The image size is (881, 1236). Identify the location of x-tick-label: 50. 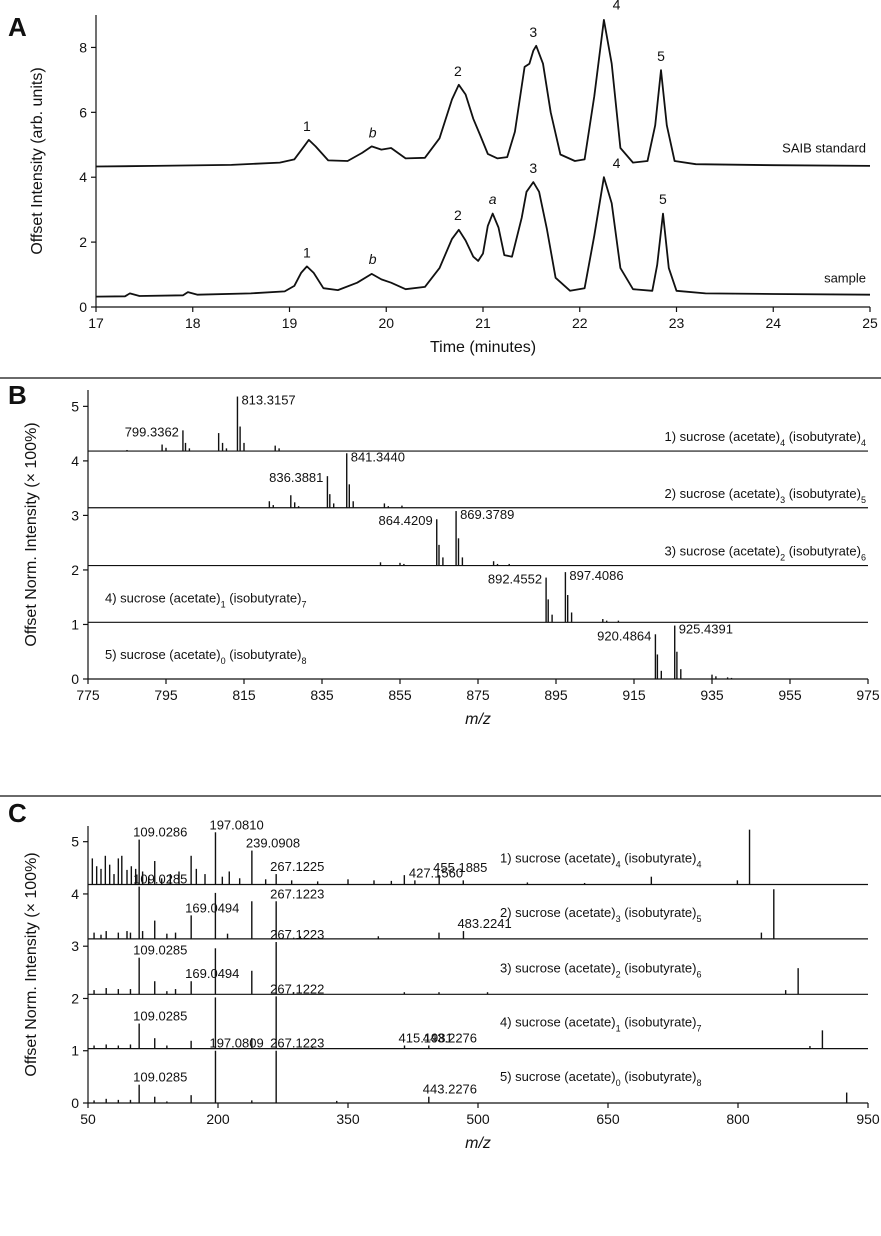
(88, 1119).